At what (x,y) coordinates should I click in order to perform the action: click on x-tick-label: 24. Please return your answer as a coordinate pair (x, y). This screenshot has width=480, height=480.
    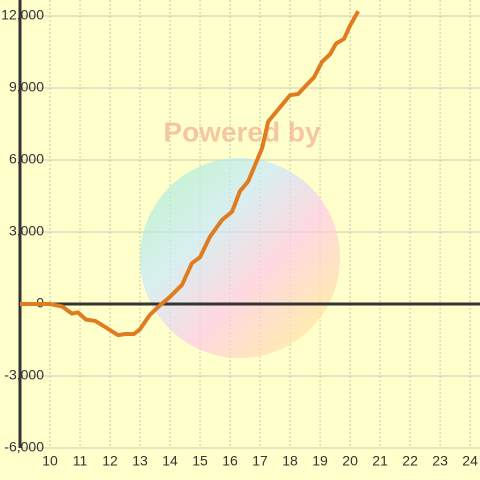
    Looking at the image, I should click on (470, 461).